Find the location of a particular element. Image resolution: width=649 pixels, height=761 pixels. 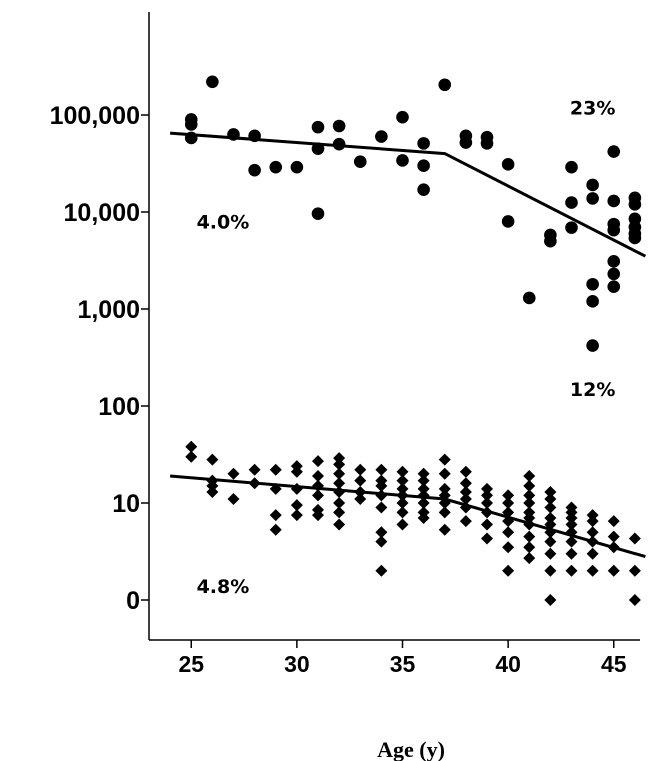

x-tick-label: 25 is located at coordinates (191, 664).